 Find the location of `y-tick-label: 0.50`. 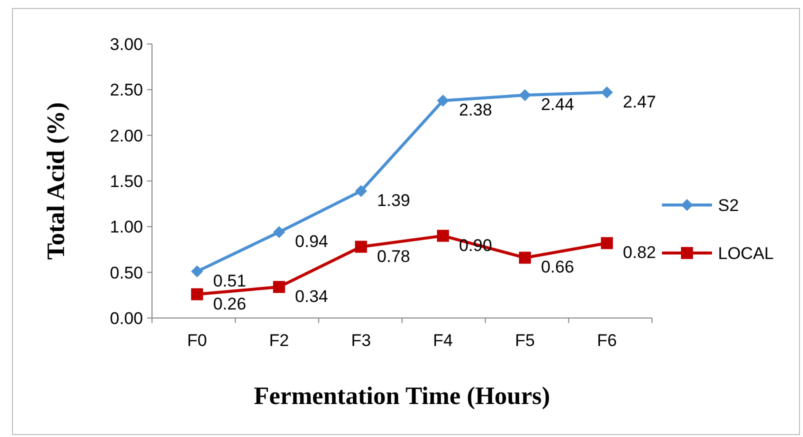

y-tick-label: 0.50 is located at coordinates (126, 272).